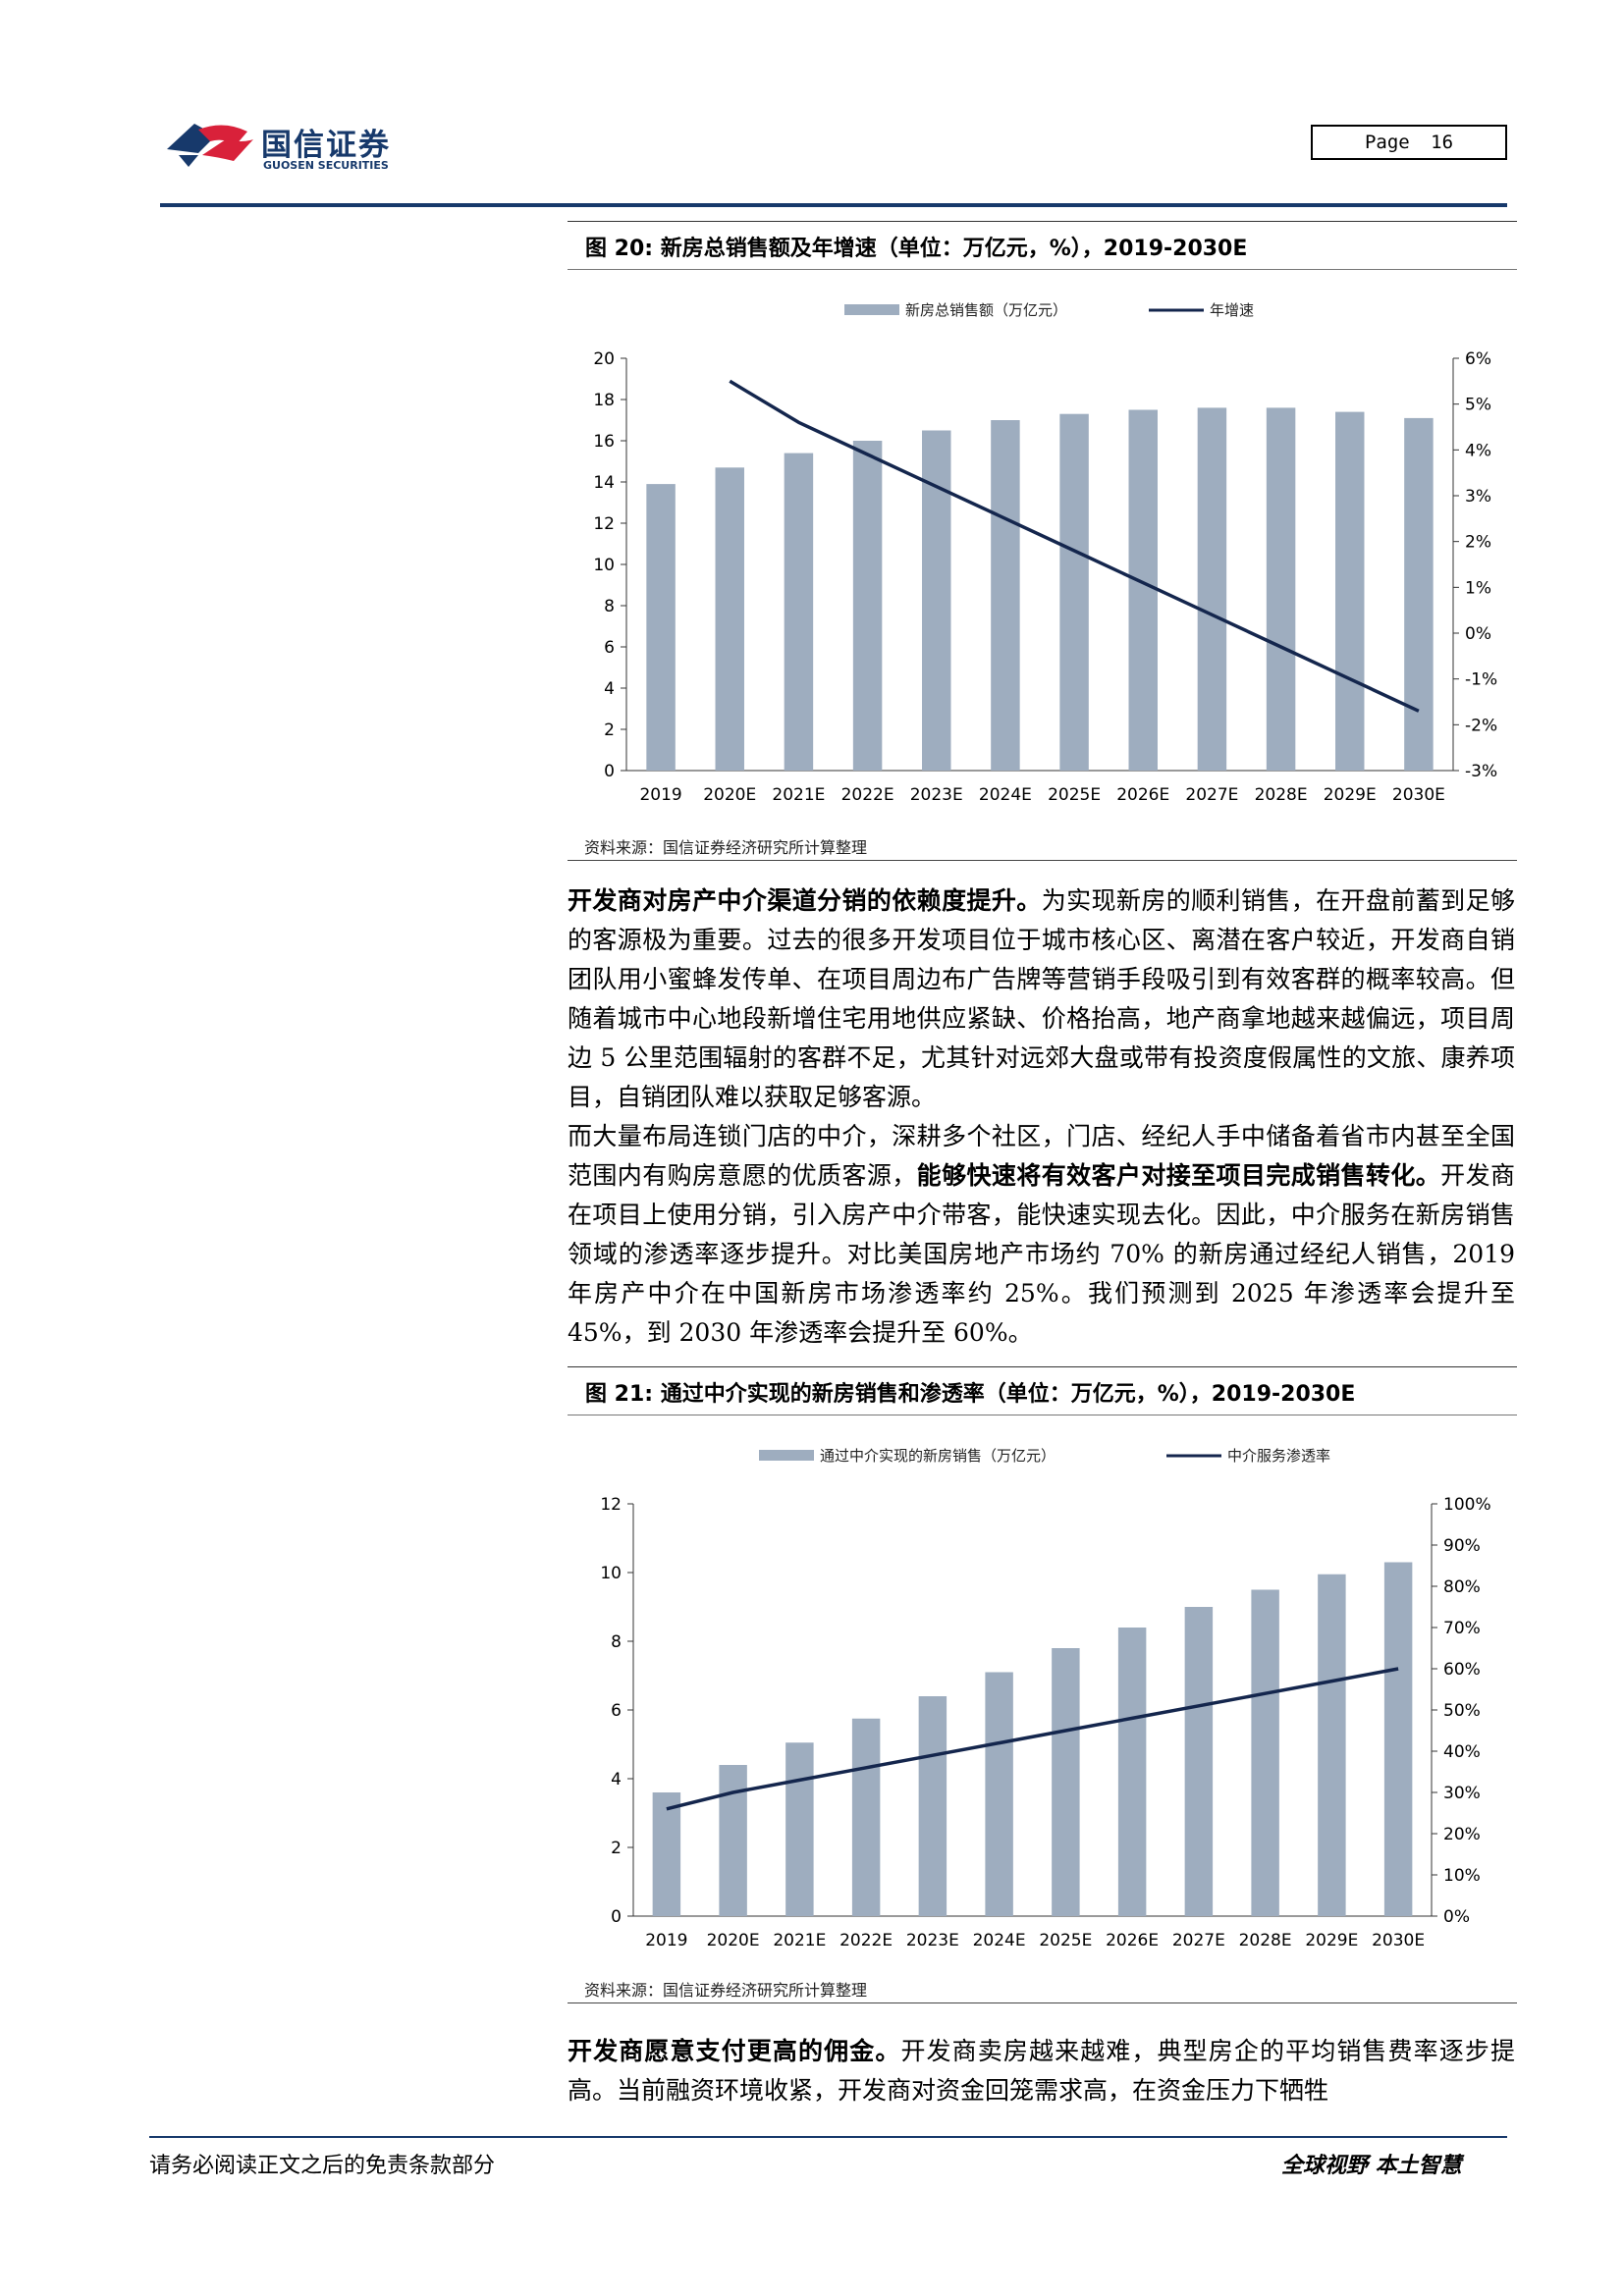  Describe the element at coordinates (734, 2051) in the screenshot. I see `paragraph-3-lead: 开发商愿意支付更高的佣金。` at that location.